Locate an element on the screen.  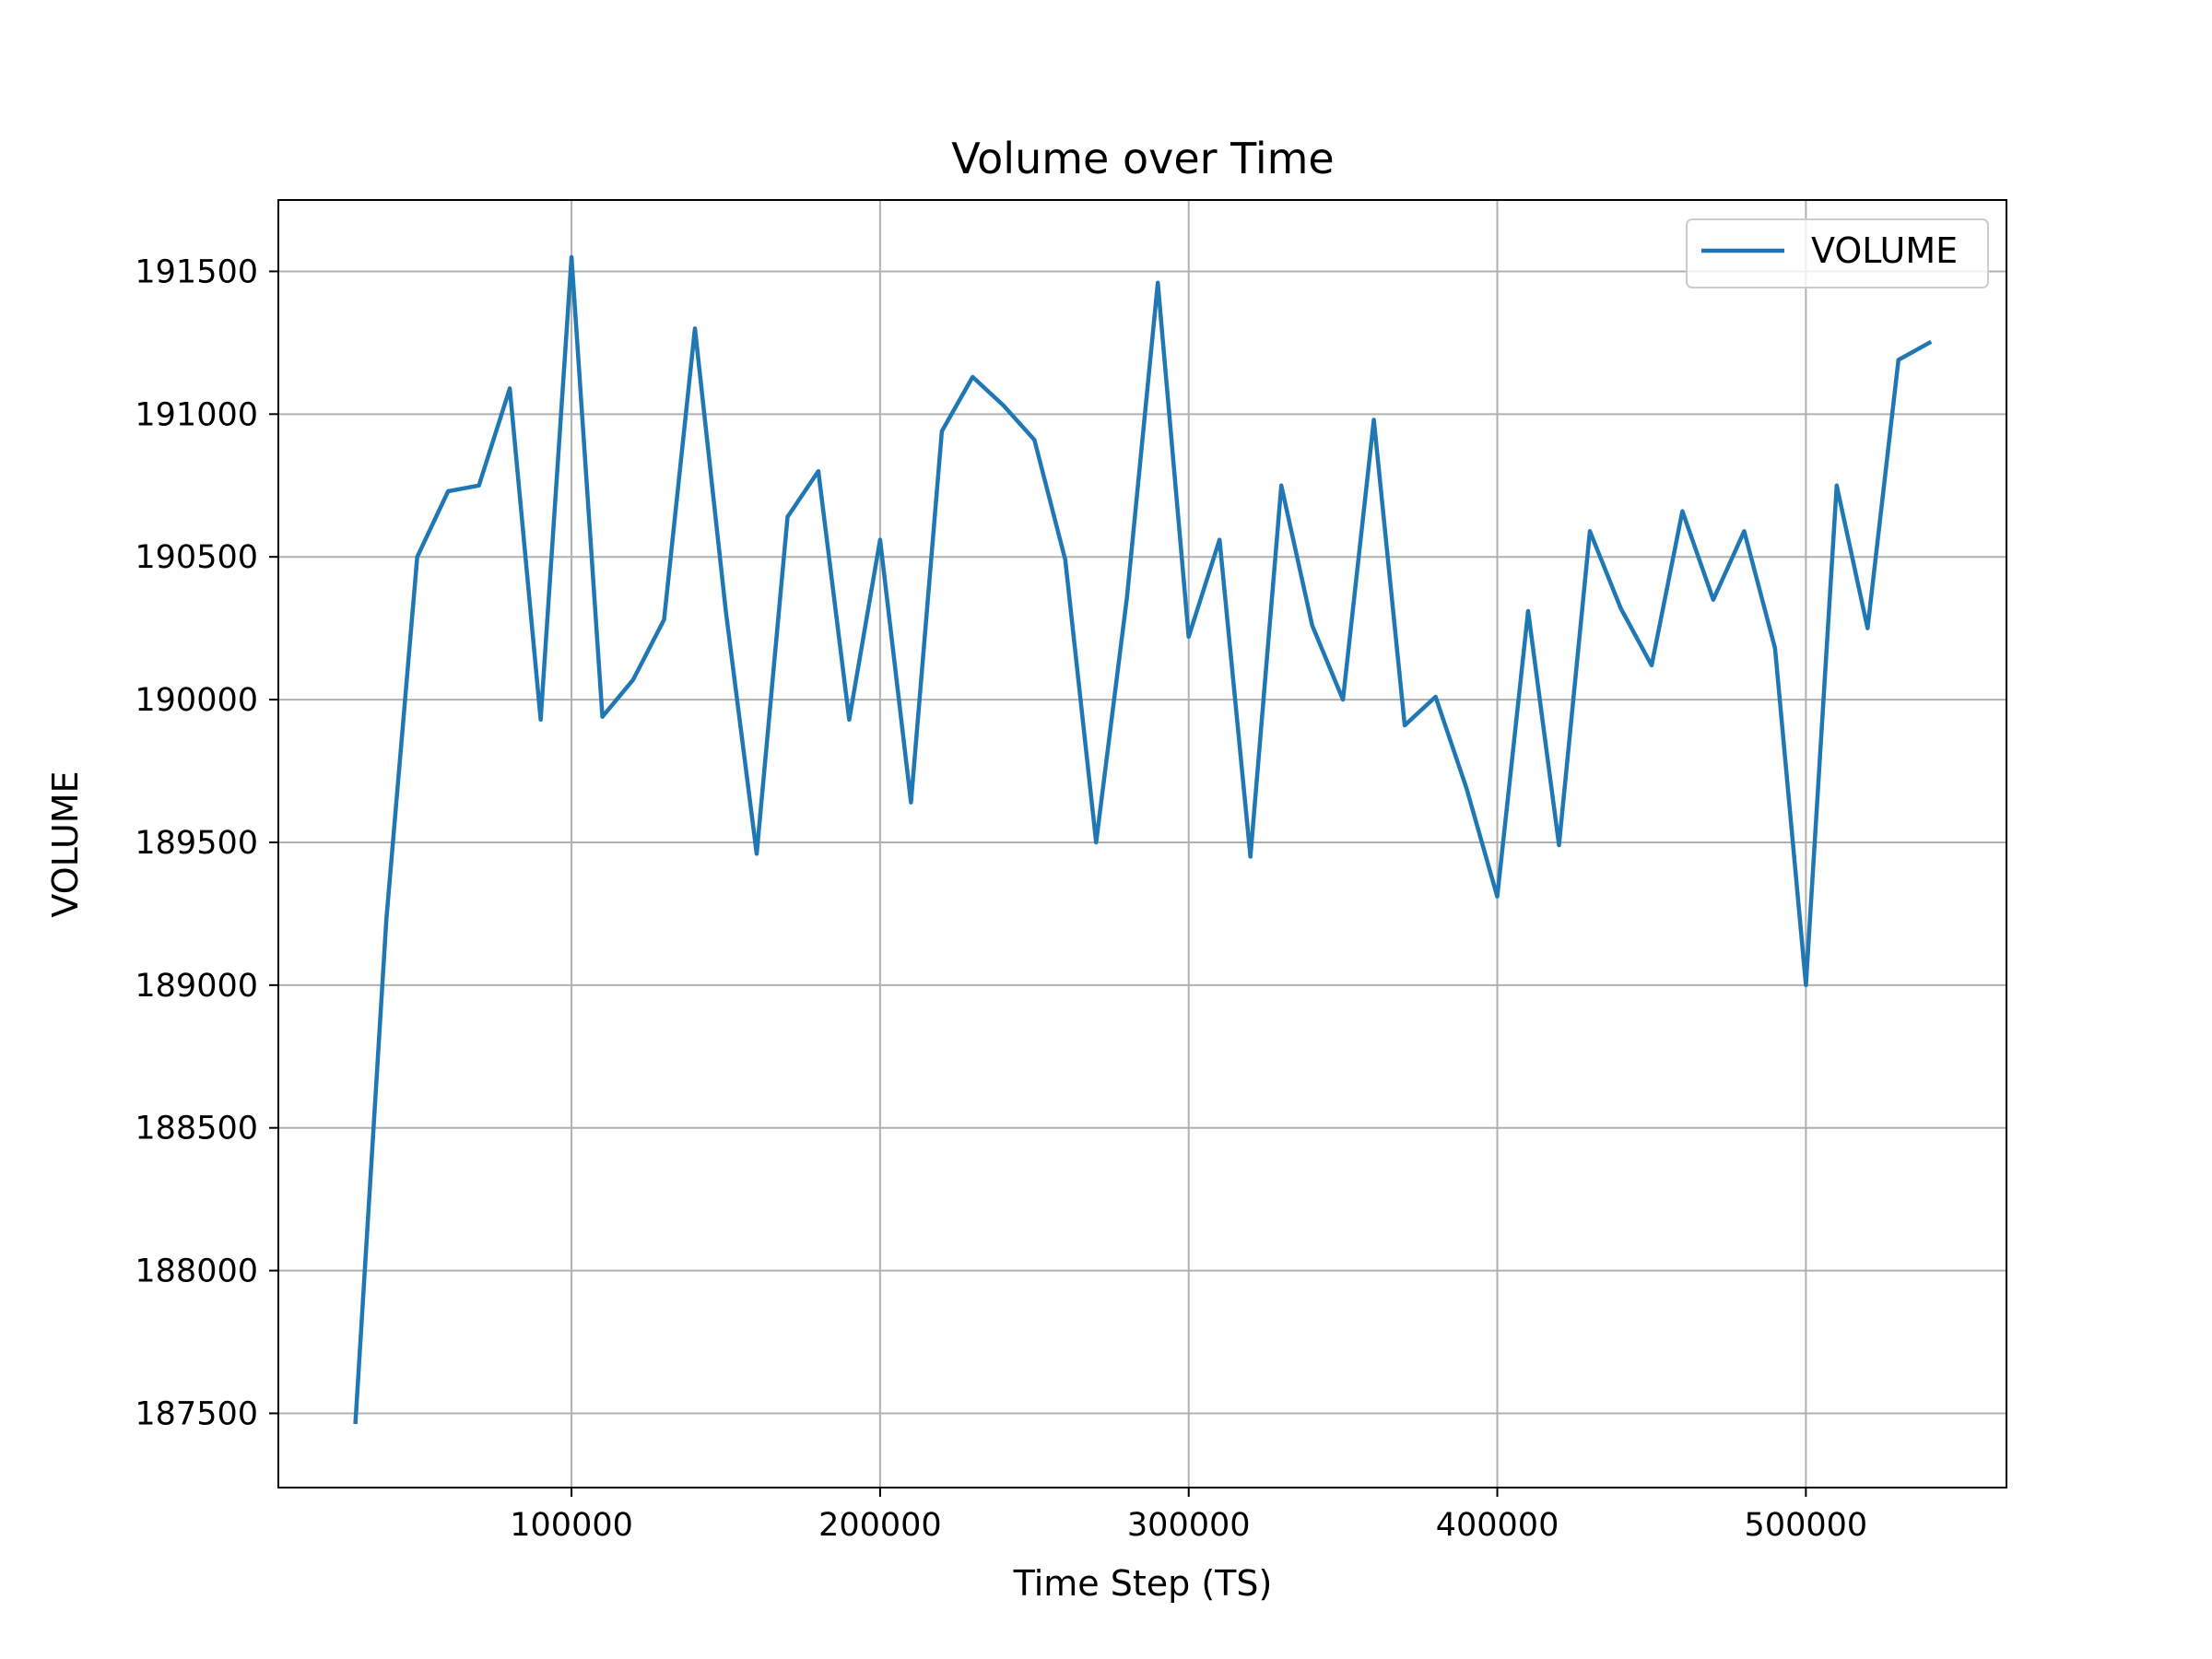
x-tick-label: 200000 is located at coordinates (880, 1525).